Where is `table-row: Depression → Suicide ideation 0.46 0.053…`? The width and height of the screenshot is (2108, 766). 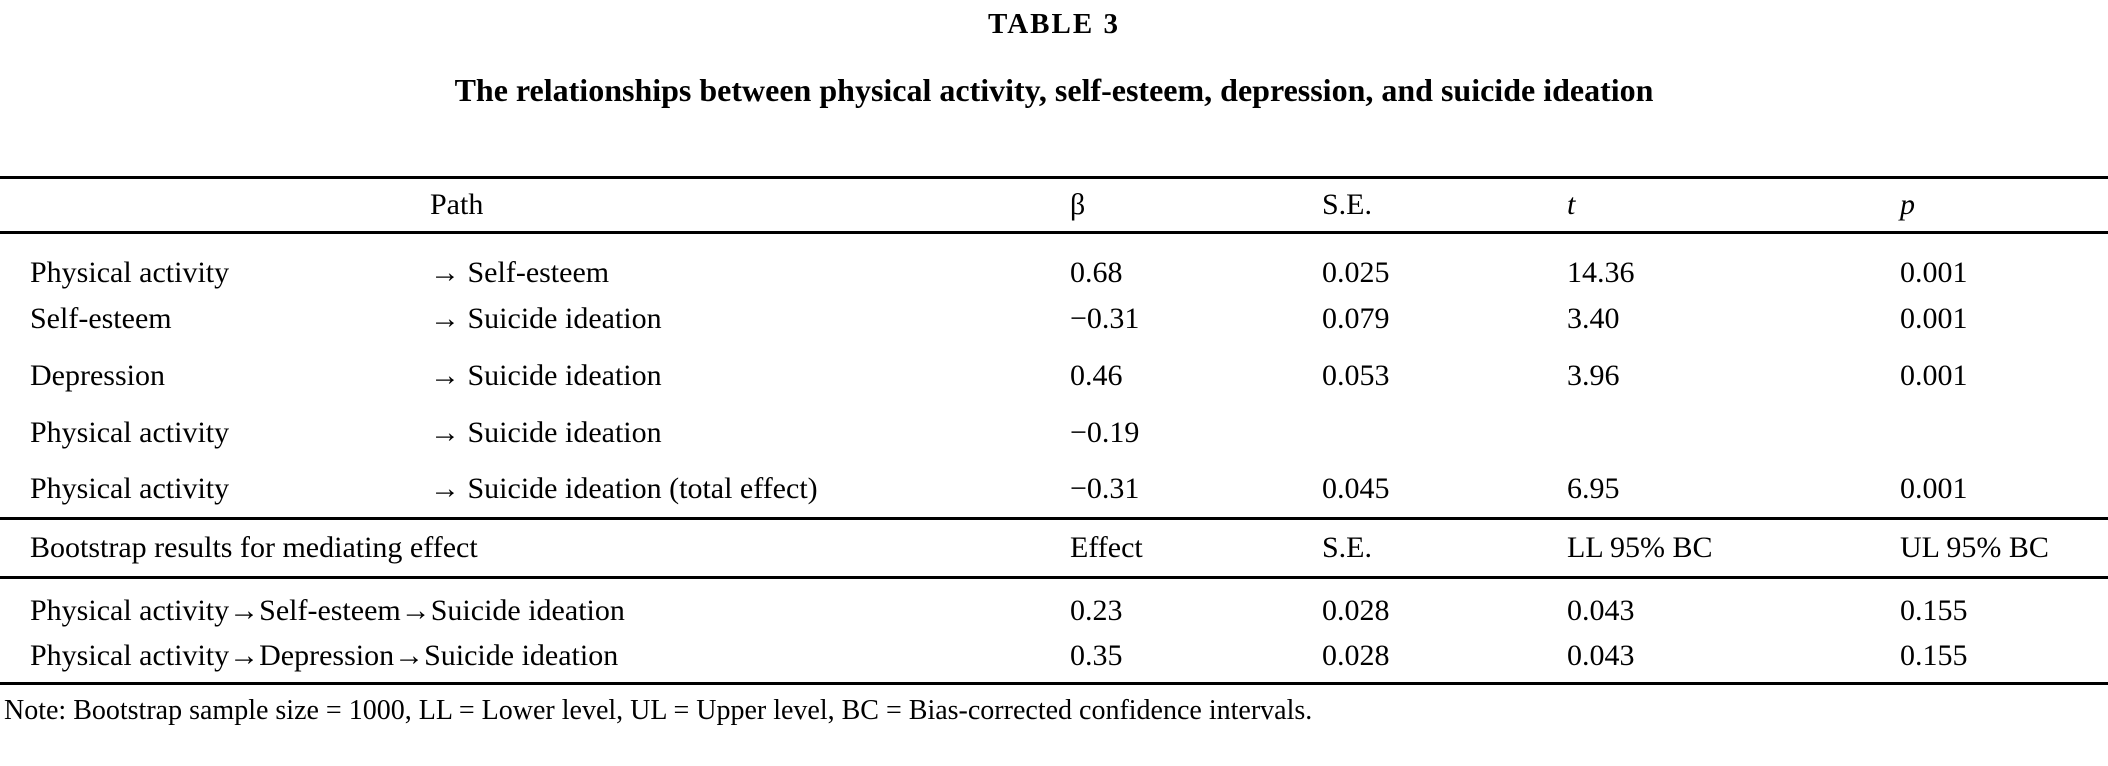
table-row: Depression → Suicide ideation 0.46 0.053… is located at coordinates (1054, 375).